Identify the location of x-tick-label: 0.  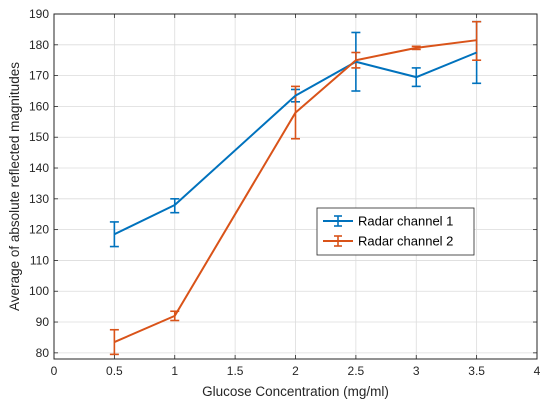
(54, 371).